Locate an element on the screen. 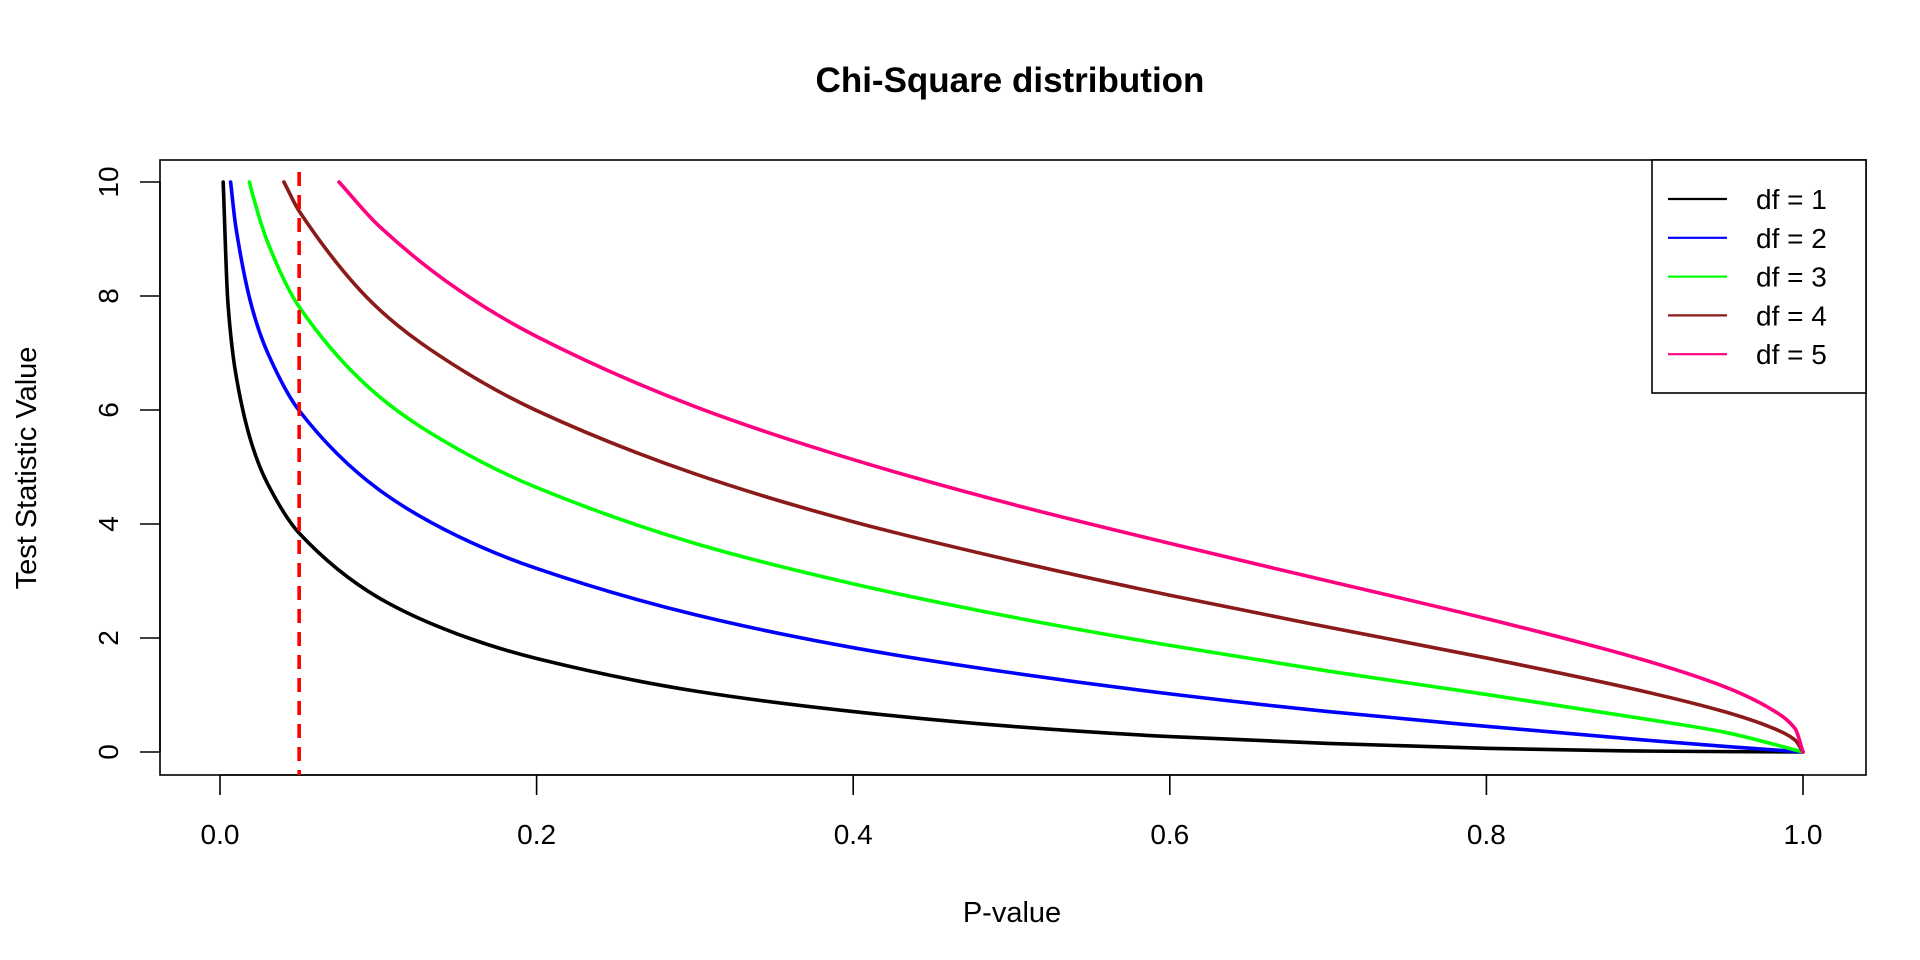  y-axis: 0 2 4 6 8 10 is located at coordinates (127, 463).